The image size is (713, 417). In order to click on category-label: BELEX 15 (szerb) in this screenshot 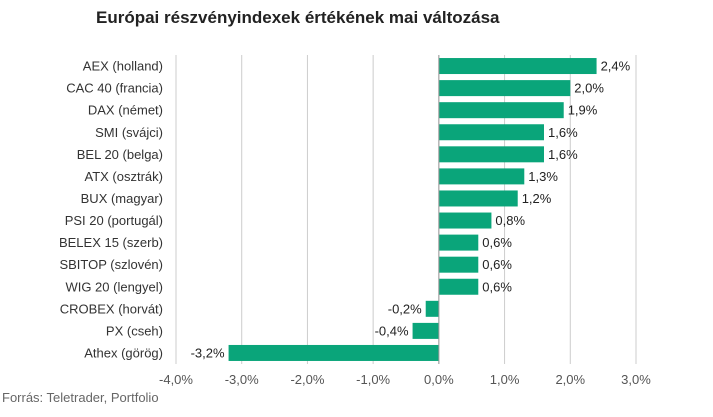, I will do `click(111, 242)`.